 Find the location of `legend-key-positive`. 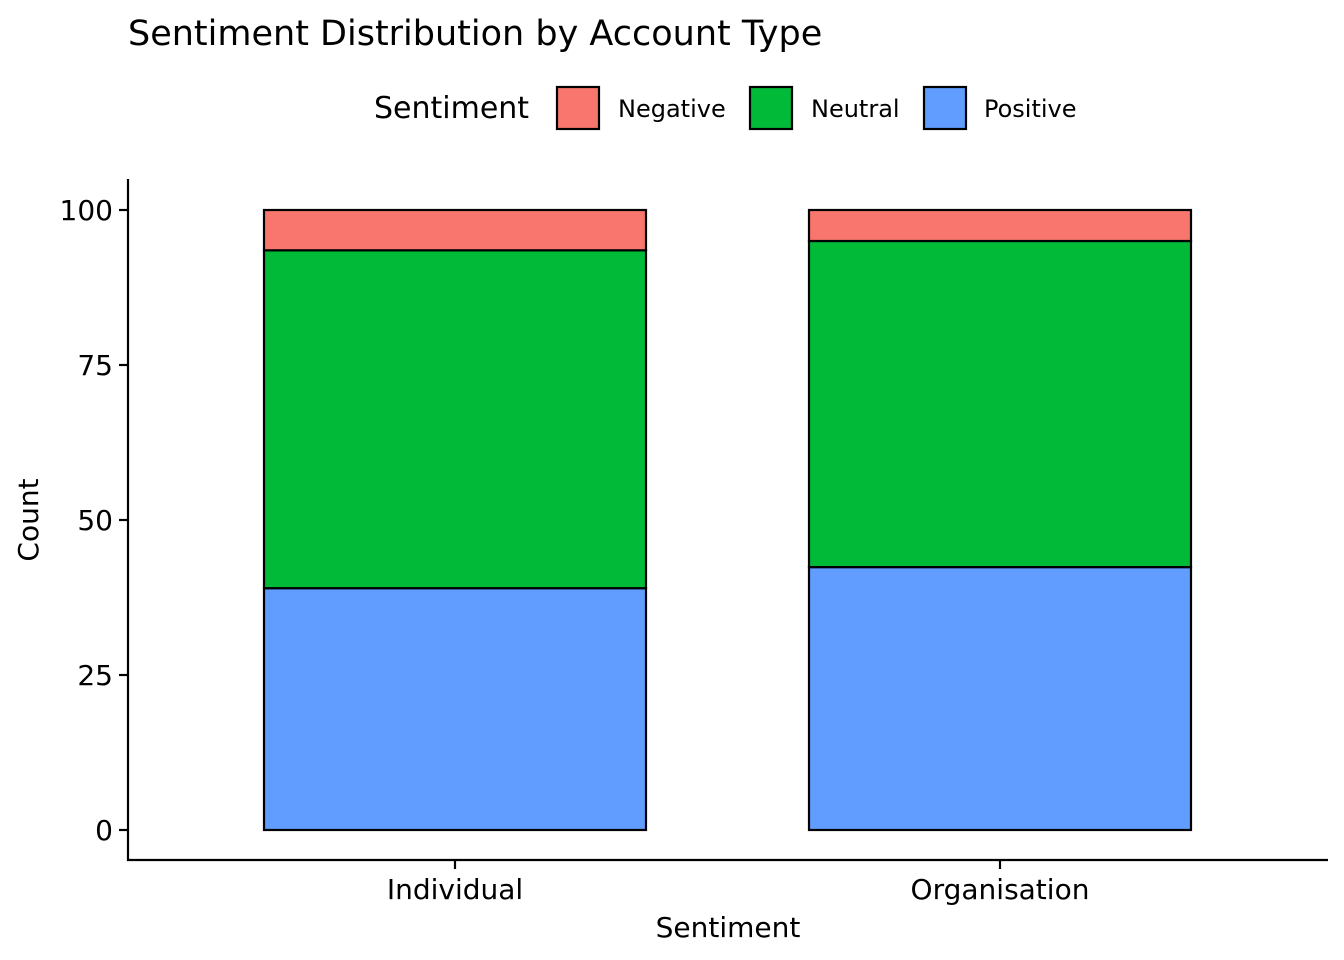

legend-key-positive is located at coordinates (945, 108).